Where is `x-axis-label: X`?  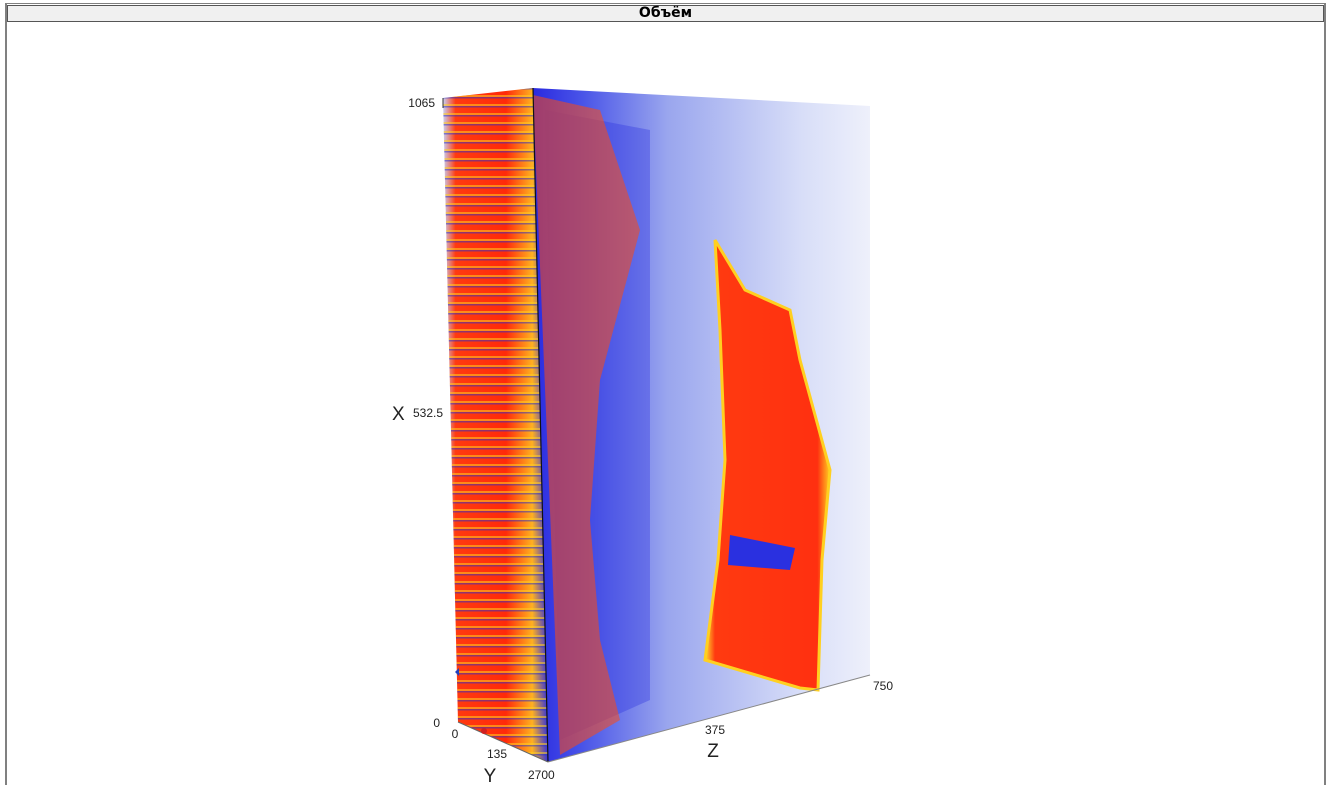 x-axis-label: X is located at coordinates (398, 414).